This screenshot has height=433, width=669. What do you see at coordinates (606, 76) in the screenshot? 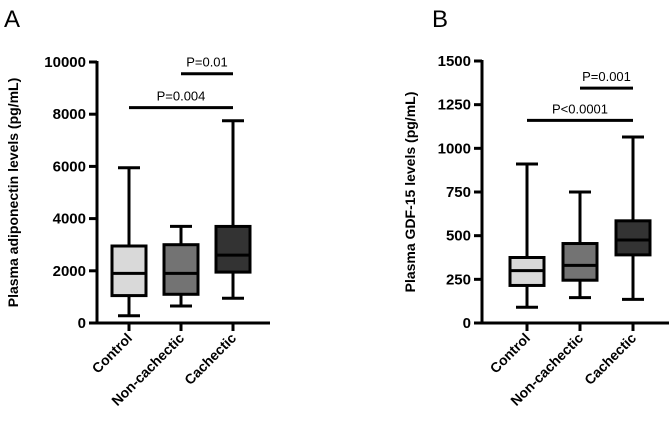
I see `p-value-label: P=0.001` at bounding box center [606, 76].